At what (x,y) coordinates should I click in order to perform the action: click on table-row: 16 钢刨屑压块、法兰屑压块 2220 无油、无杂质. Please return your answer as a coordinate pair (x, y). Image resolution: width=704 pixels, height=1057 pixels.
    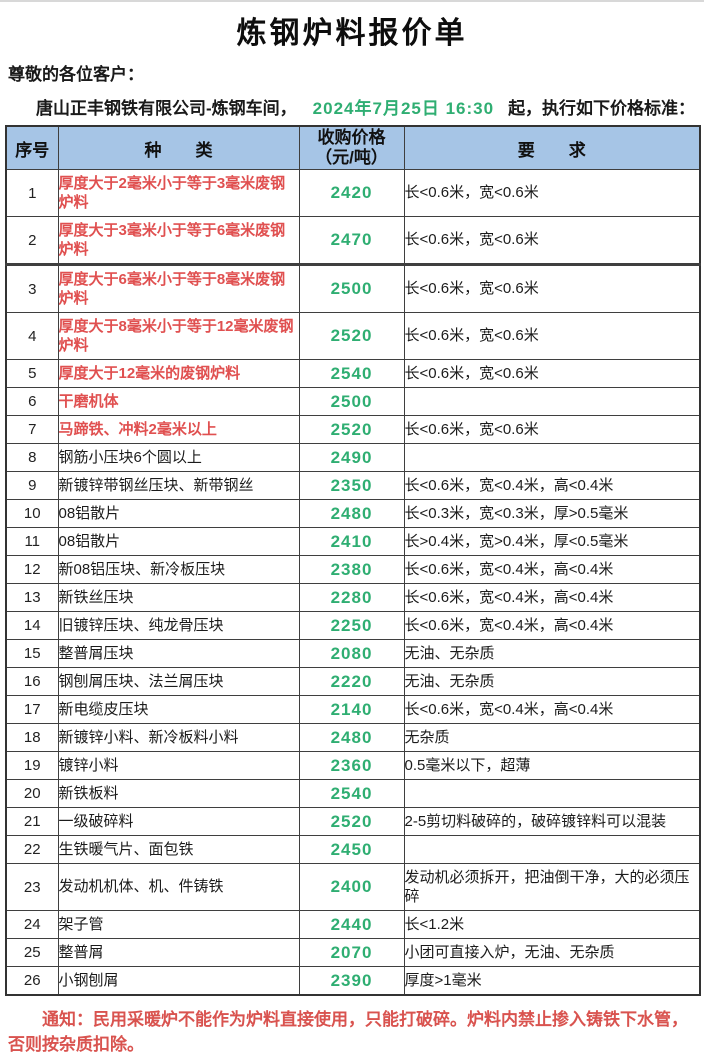
    Looking at the image, I should click on (353, 681).